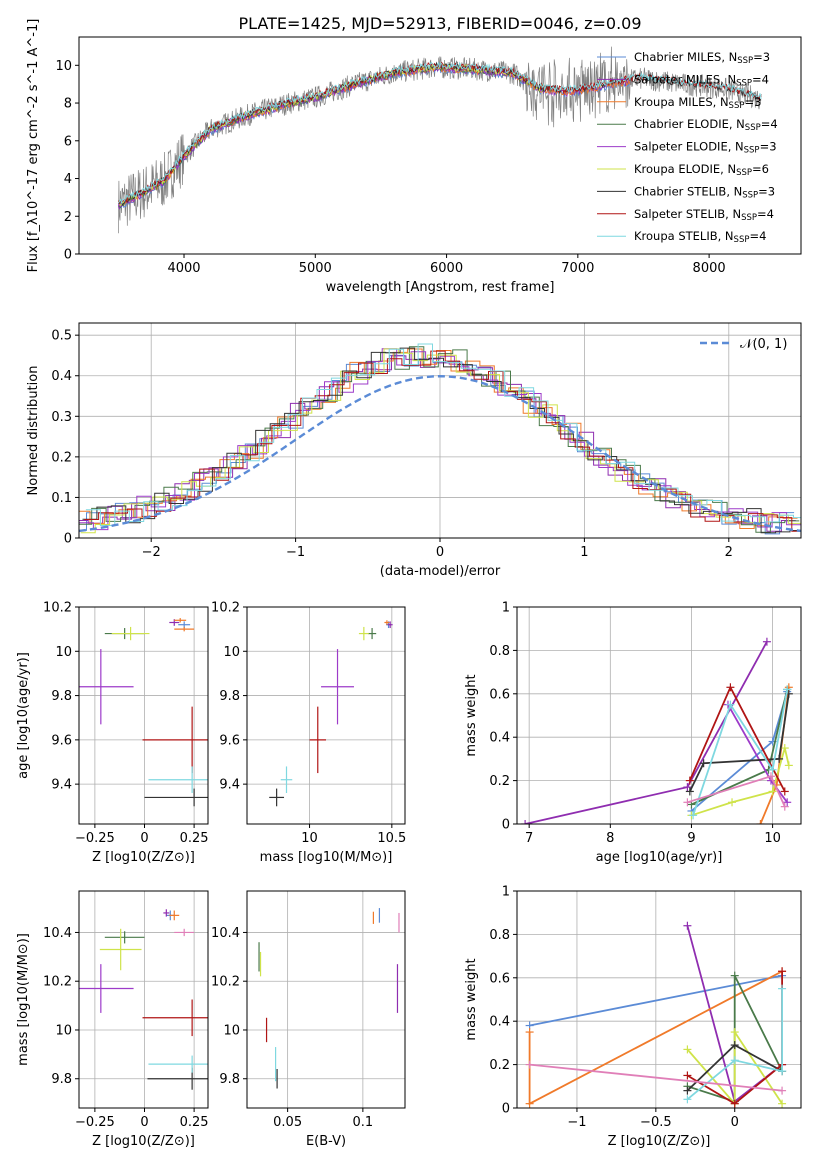 Image resolution: width=819 pixels, height=1170 pixels. What do you see at coordinates (577, 268) in the screenshot?
I see `x-tick-label: 7000` at bounding box center [577, 268].